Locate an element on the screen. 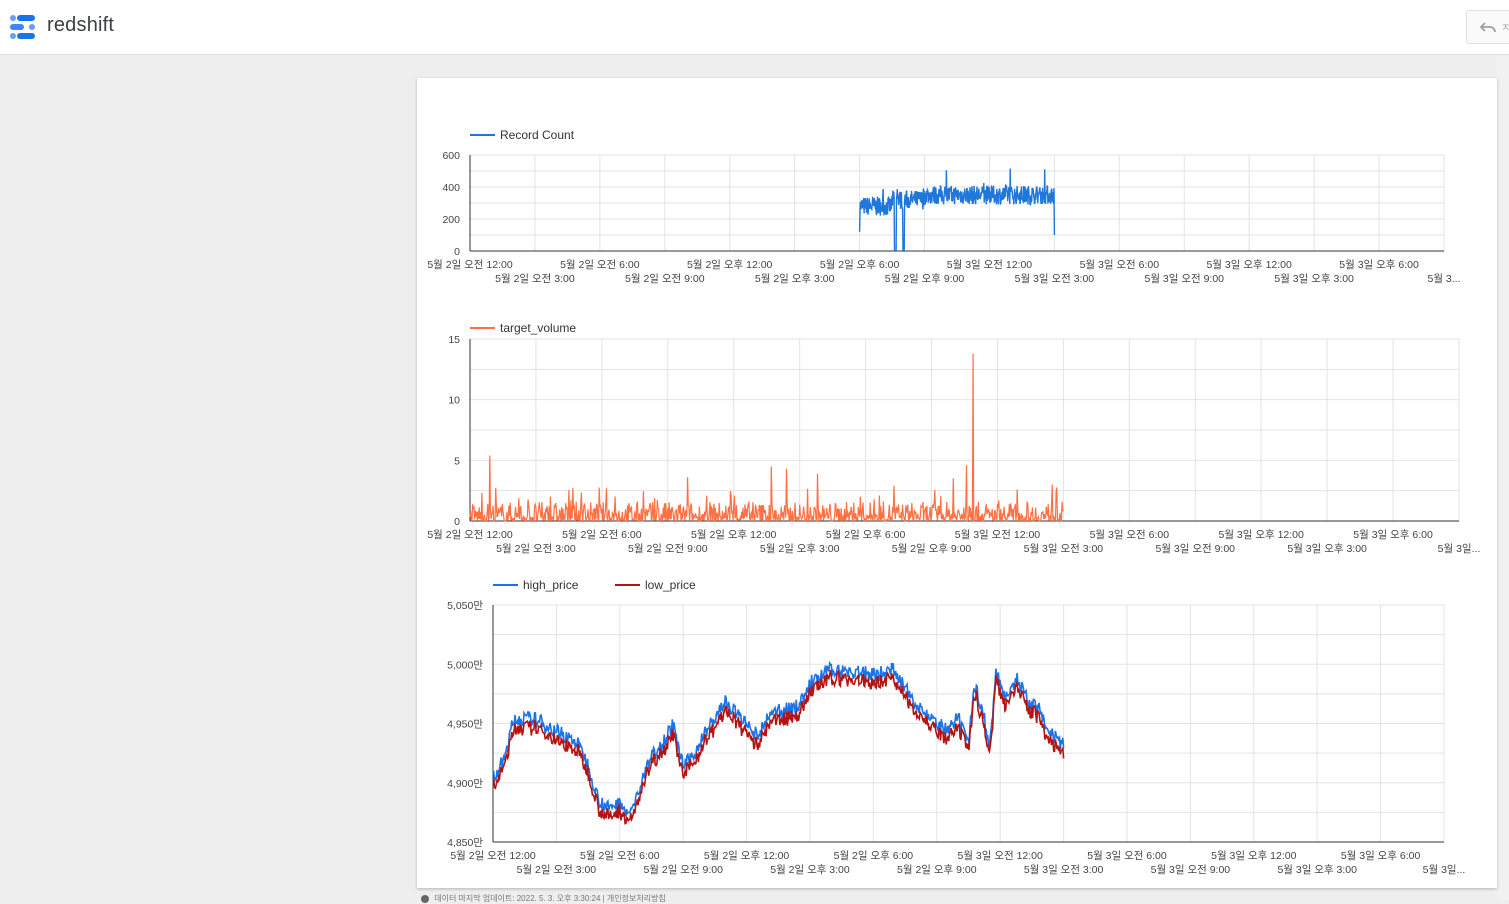  vertical-scrollbar is located at coordinates (1503, 478).